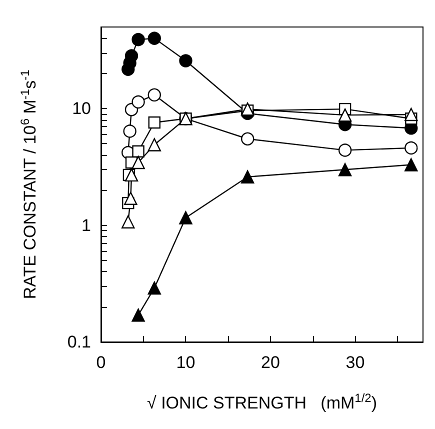 The height and width of the screenshot is (429, 435). What do you see at coordinates (81, 108) in the screenshot?
I see `y-tick-label: 10` at bounding box center [81, 108].